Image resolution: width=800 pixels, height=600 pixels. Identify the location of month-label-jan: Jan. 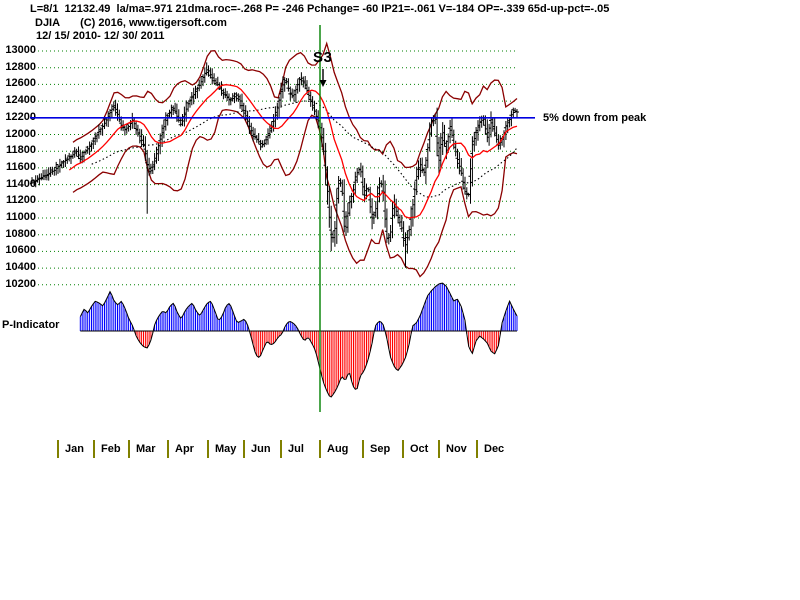
(74, 449).